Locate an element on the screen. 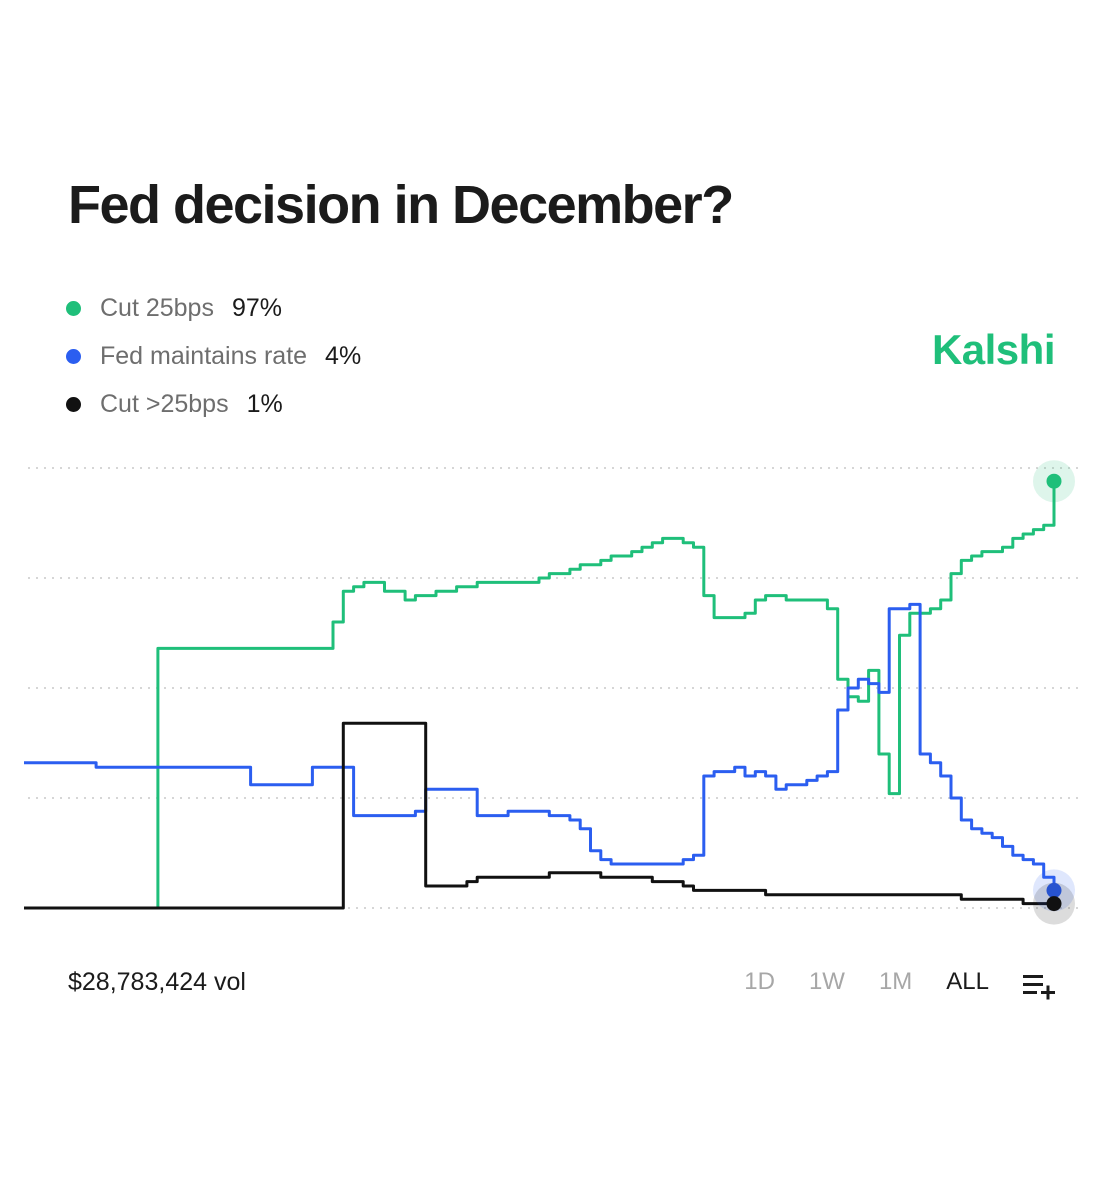  legend-item-cut-over-25bps: Cut >25bps 1% is located at coordinates (213, 404).